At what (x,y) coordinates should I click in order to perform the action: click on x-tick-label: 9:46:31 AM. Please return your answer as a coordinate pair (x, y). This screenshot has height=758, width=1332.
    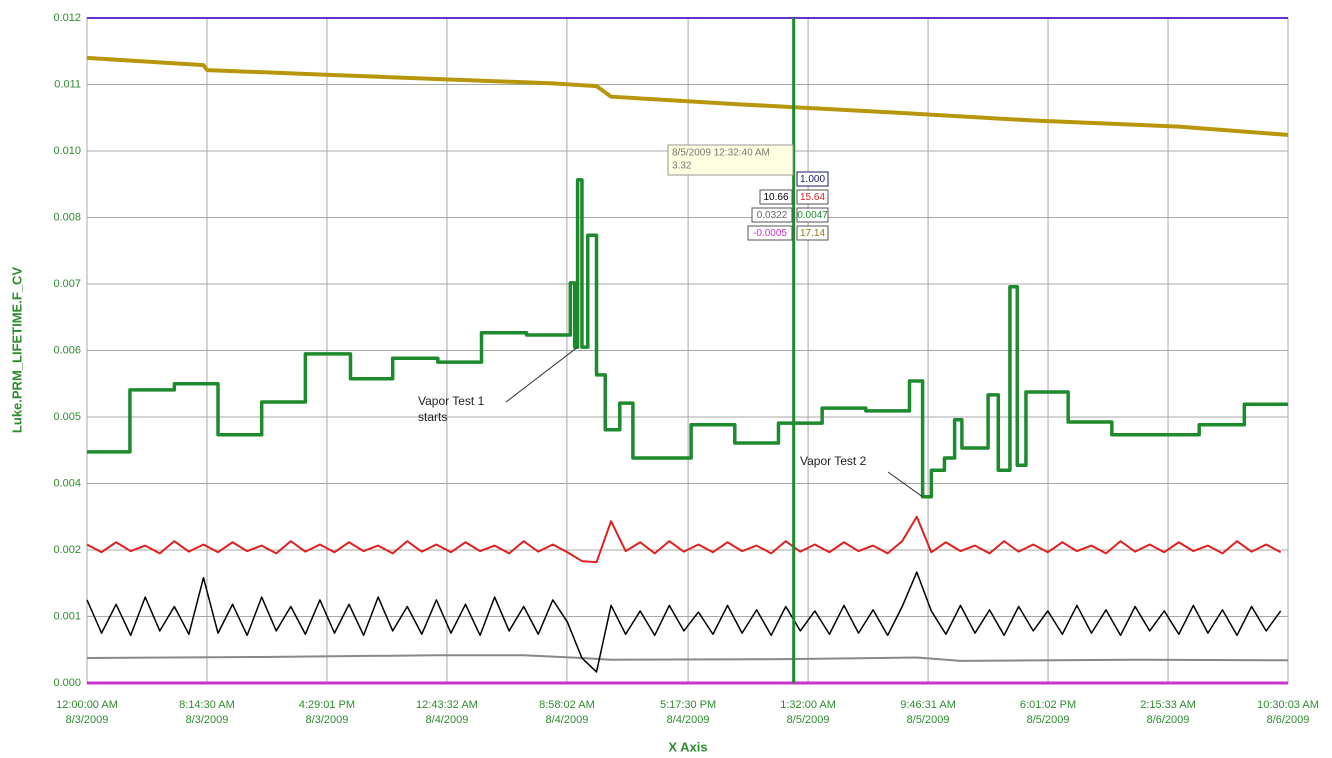
    Looking at the image, I should click on (928, 705).